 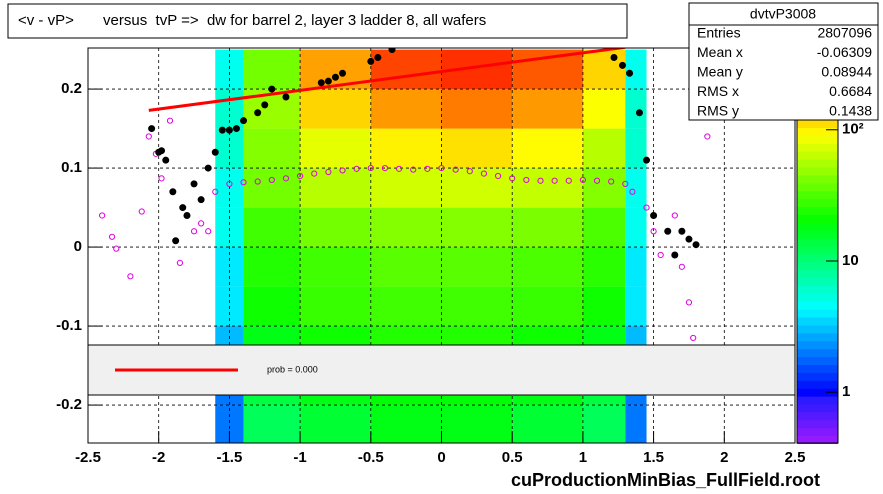 What do you see at coordinates (78, 246) in the screenshot?
I see `y-tick-label: 0` at bounding box center [78, 246].